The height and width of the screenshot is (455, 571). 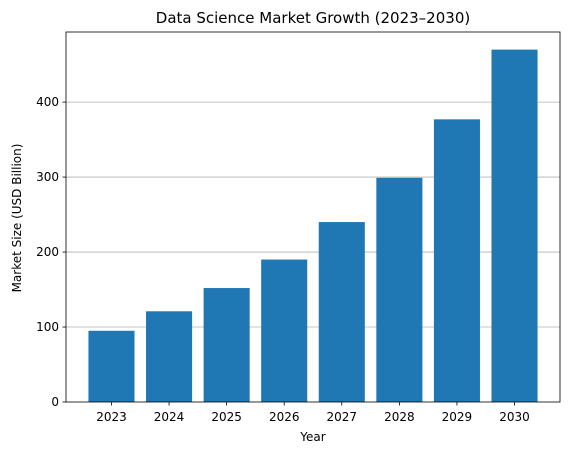 What do you see at coordinates (284, 330) in the screenshot?
I see `bar-2026` at bounding box center [284, 330].